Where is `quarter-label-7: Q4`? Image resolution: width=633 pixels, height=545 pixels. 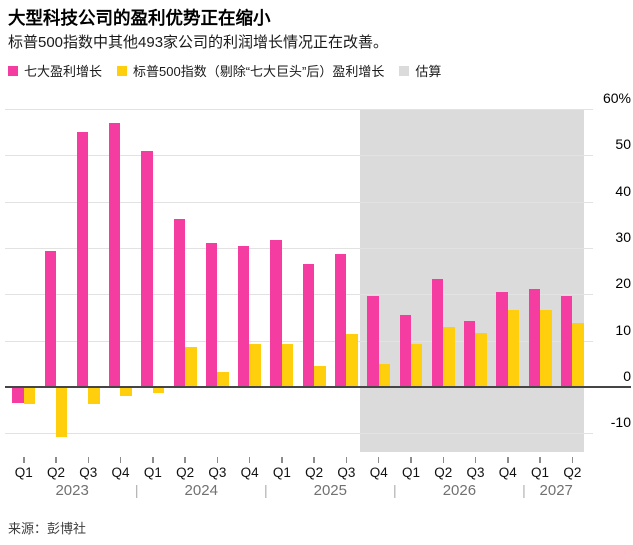 quarter-label-7: Q4 is located at coordinates (249, 472).